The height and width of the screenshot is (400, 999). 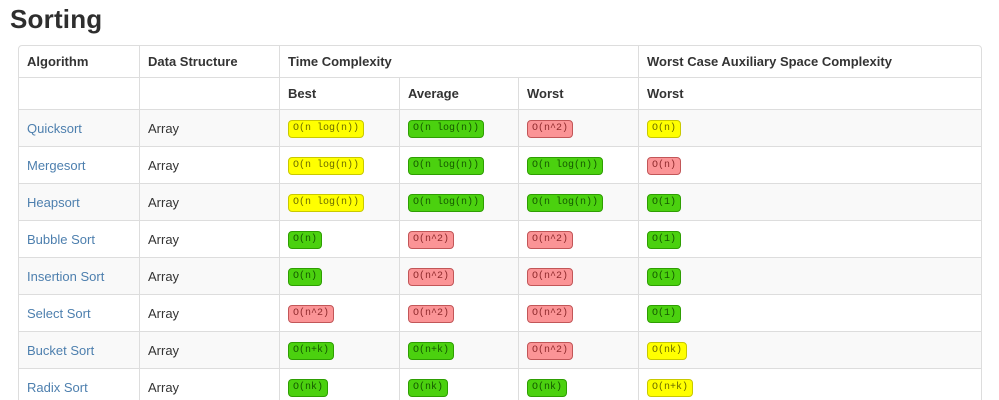 What do you see at coordinates (809, 61) in the screenshot?
I see `col-header-space-complexity: Worst Case Auxiliary Space Complexity` at bounding box center [809, 61].